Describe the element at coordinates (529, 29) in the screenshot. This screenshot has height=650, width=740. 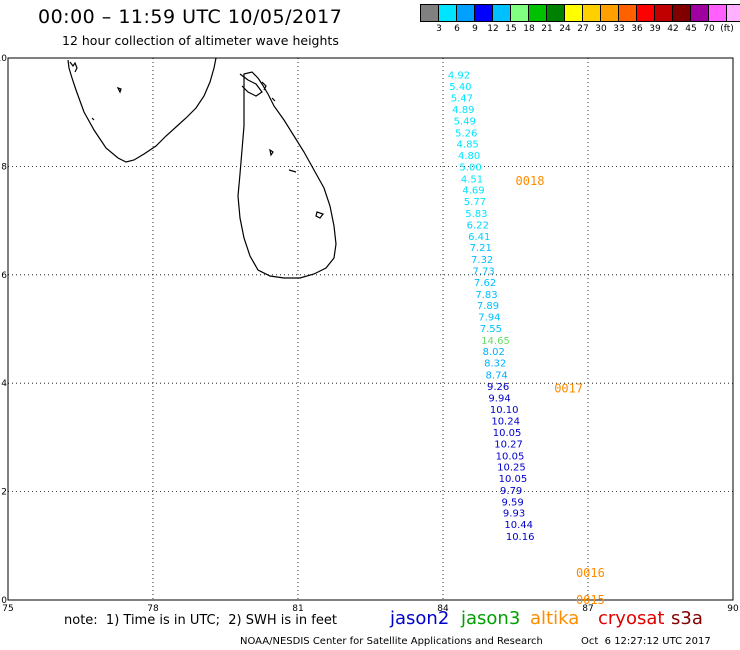
I see `legend-tick-label: 18` at that location.